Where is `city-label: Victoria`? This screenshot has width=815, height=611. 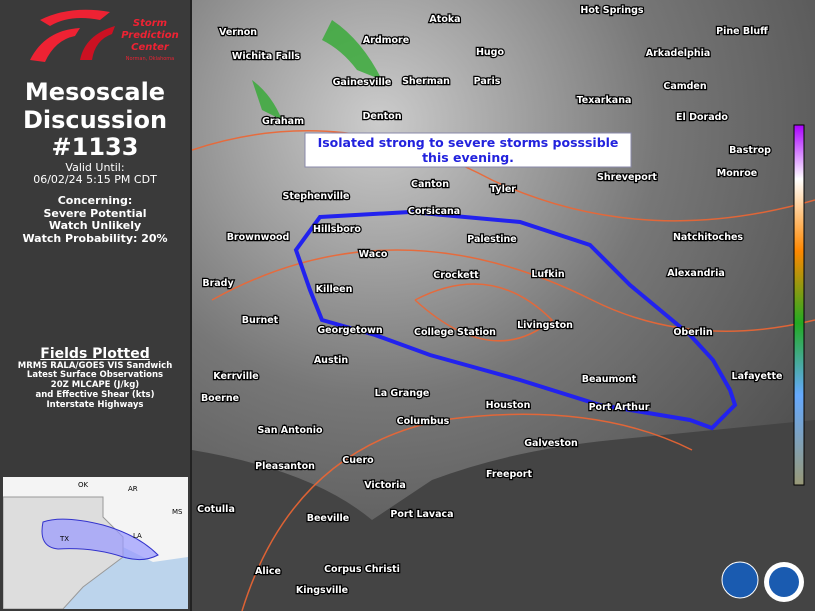 city-label: Victoria is located at coordinates (385, 485).